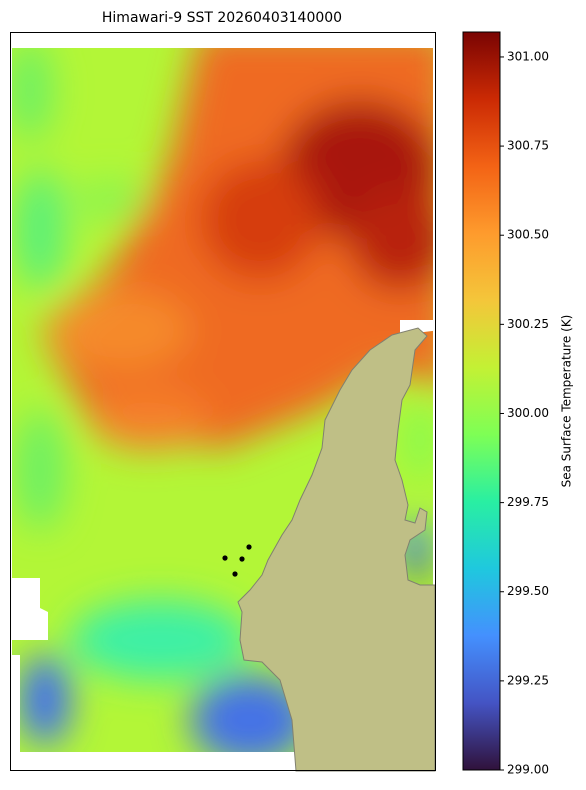 Image resolution: width=586 pixels, height=790 pixels. I want to click on markers, so click(237, 560).